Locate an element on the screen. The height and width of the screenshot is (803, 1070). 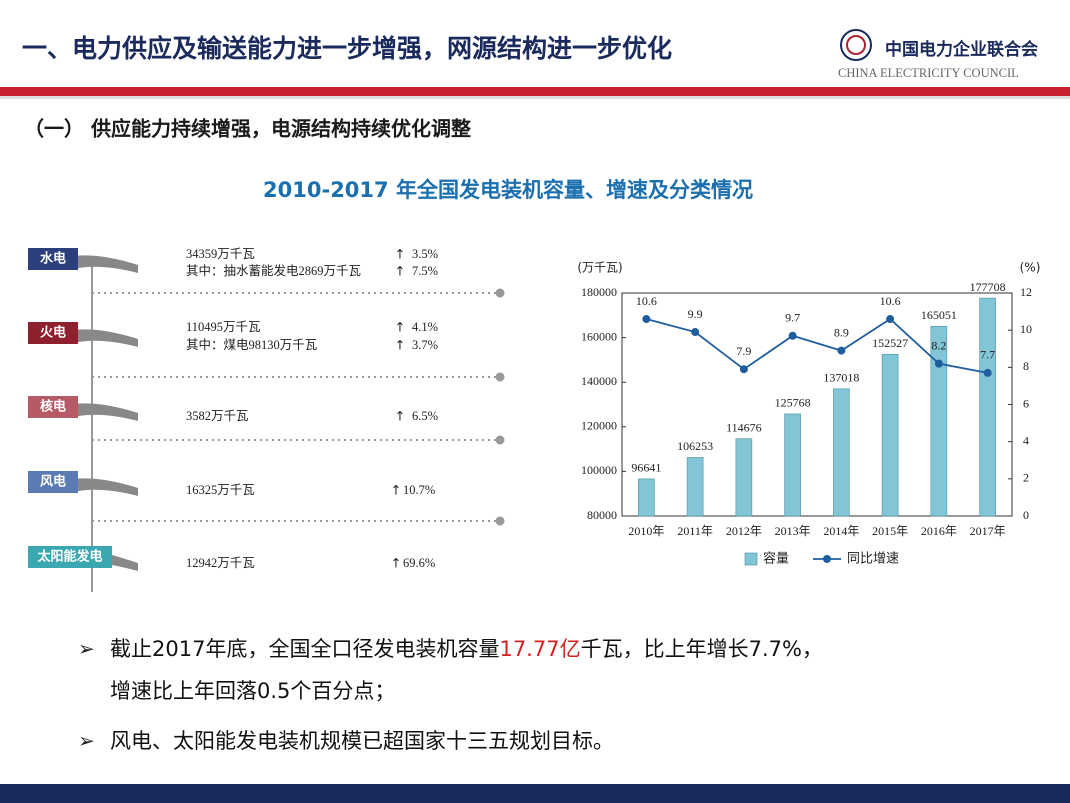
line-label: 8.9 is located at coordinates (841, 332).